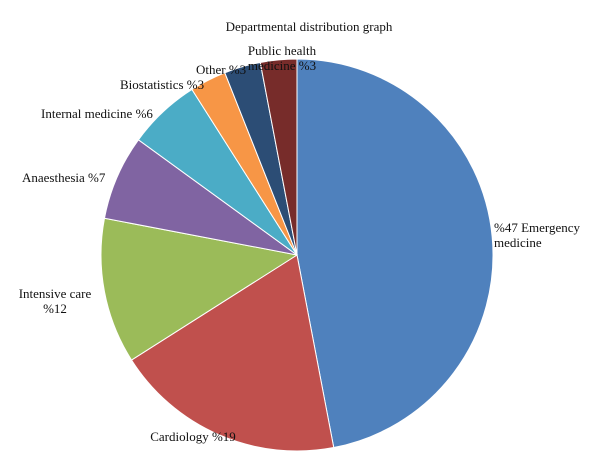  I want to click on slice-label-line: Cardiology %19, so click(193, 436).